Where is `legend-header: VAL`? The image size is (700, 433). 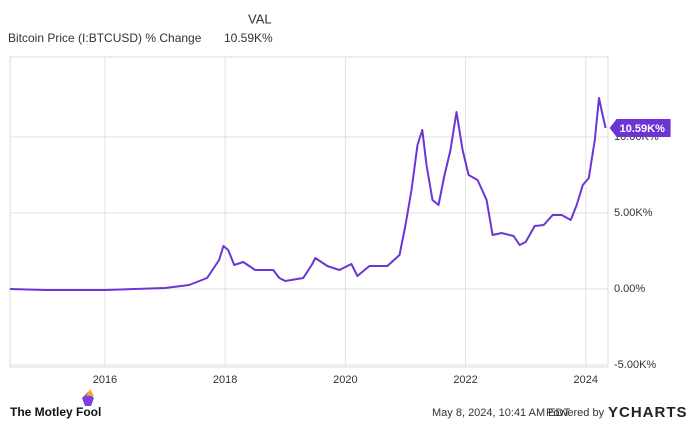
legend-header: VAL is located at coordinates (260, 18).